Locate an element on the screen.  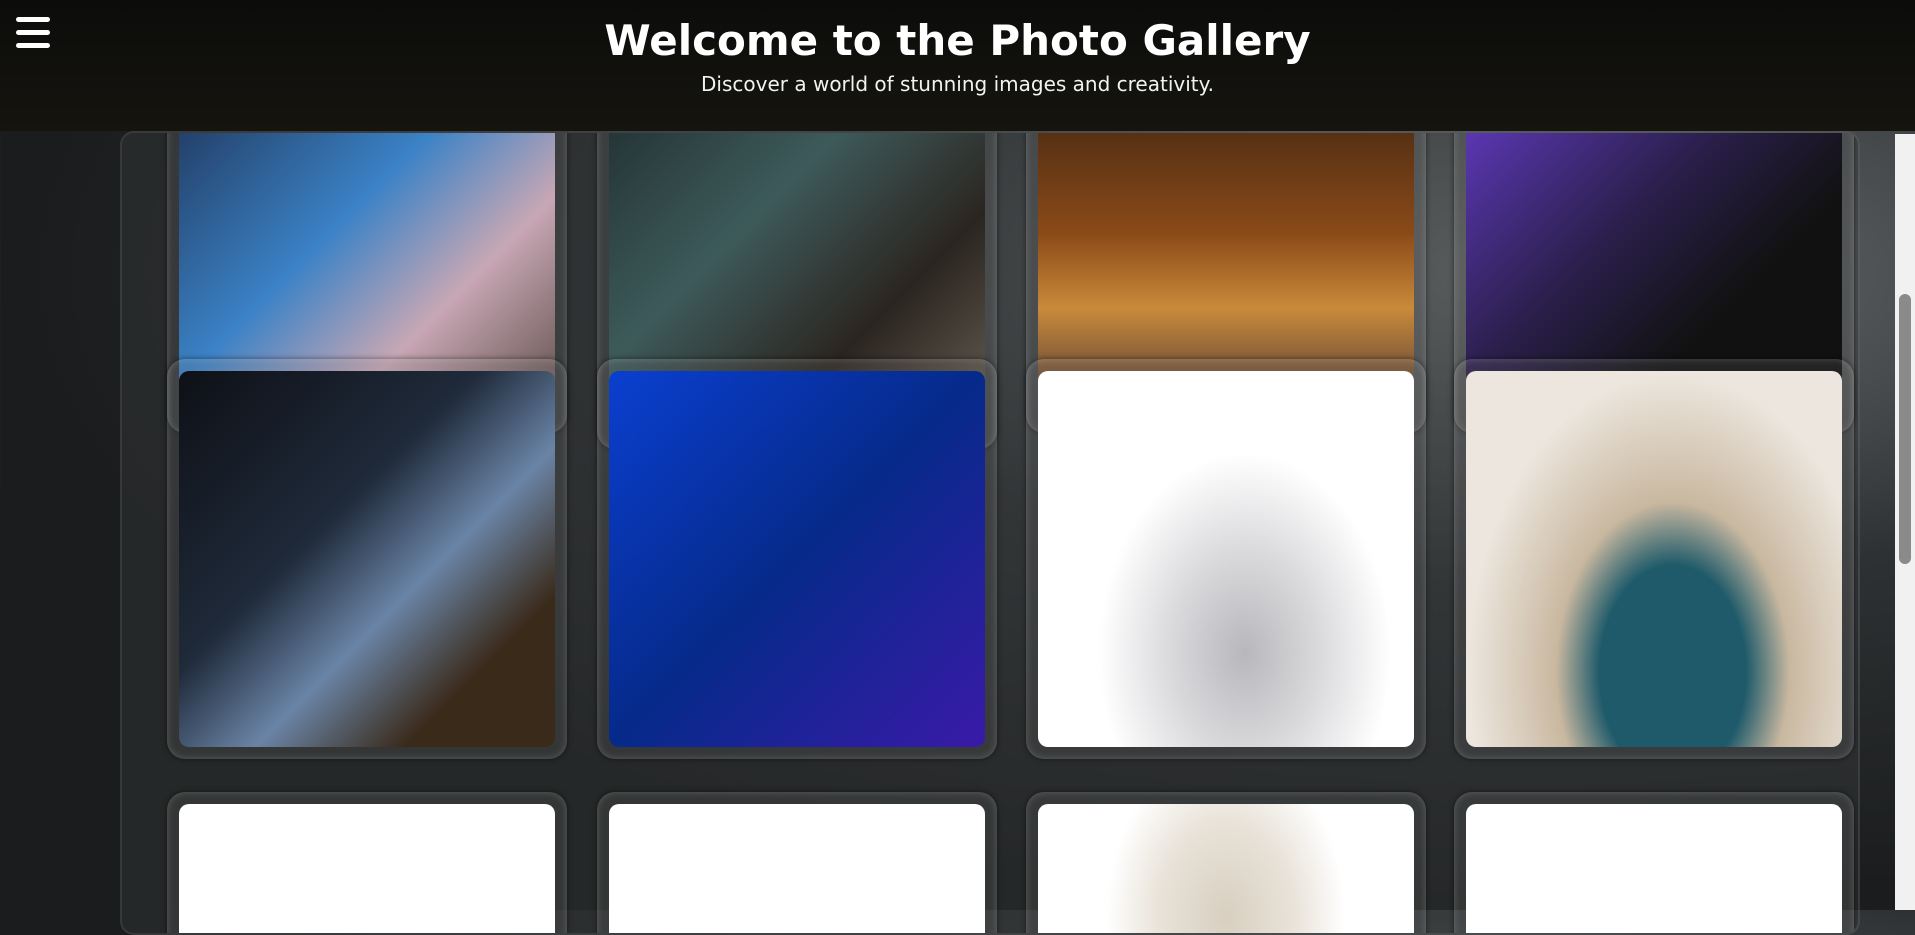
title: Welcome to the Photo Gallery is located at coordinates (957, 40).